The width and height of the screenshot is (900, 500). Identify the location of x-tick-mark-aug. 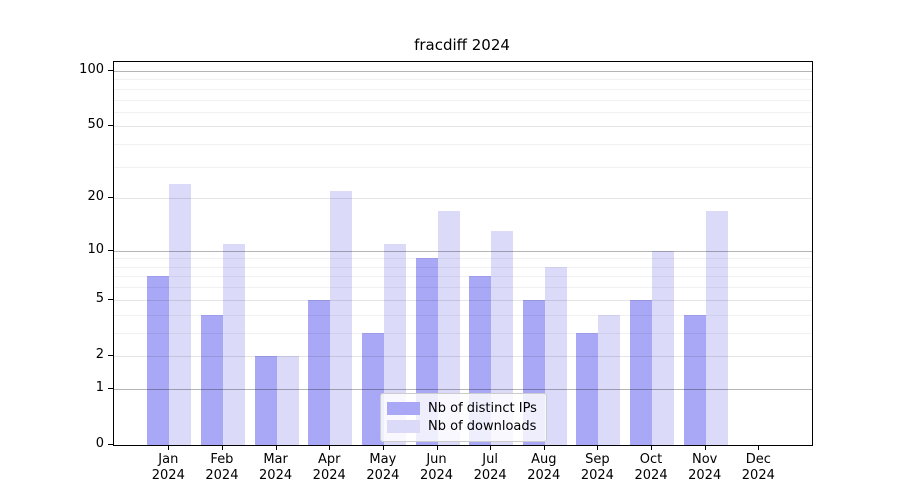
(544, 447).